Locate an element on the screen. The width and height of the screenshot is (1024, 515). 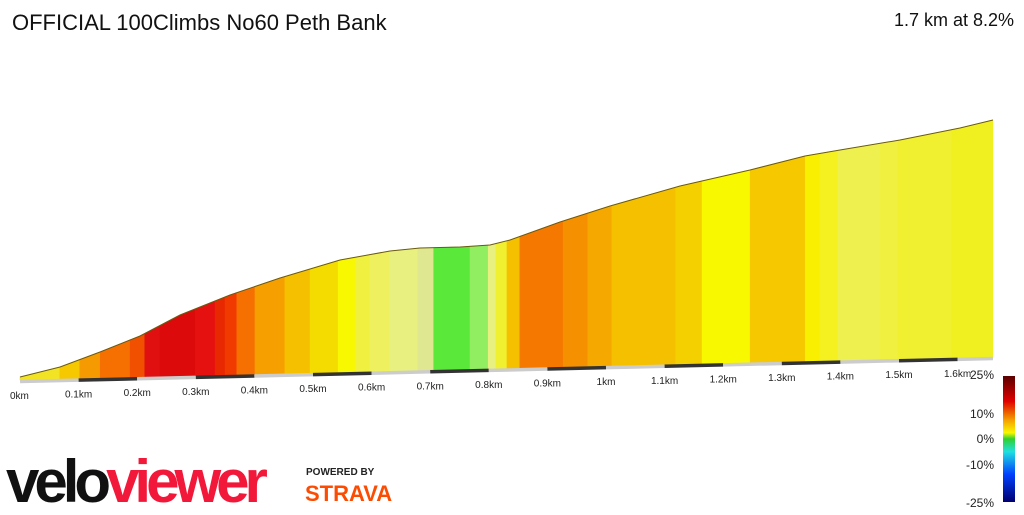
legend-label: -10% is located at coordinates (979, 465).